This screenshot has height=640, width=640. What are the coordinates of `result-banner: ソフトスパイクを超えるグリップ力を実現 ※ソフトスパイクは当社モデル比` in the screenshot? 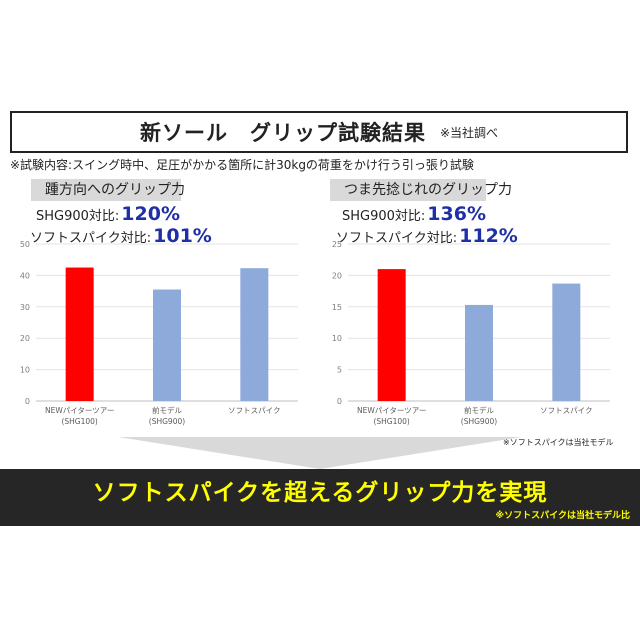 It's located at (320, 497).